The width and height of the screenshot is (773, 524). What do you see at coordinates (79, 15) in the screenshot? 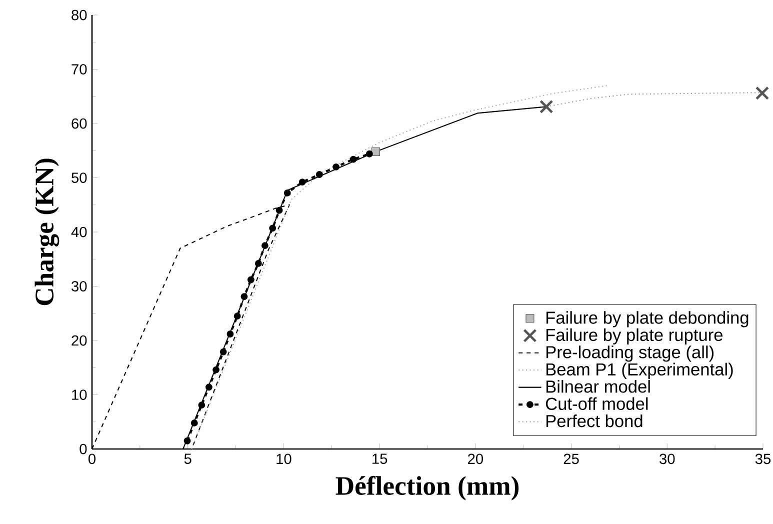
I see `y-tick-label: 80` at bounding box center [79, 15].